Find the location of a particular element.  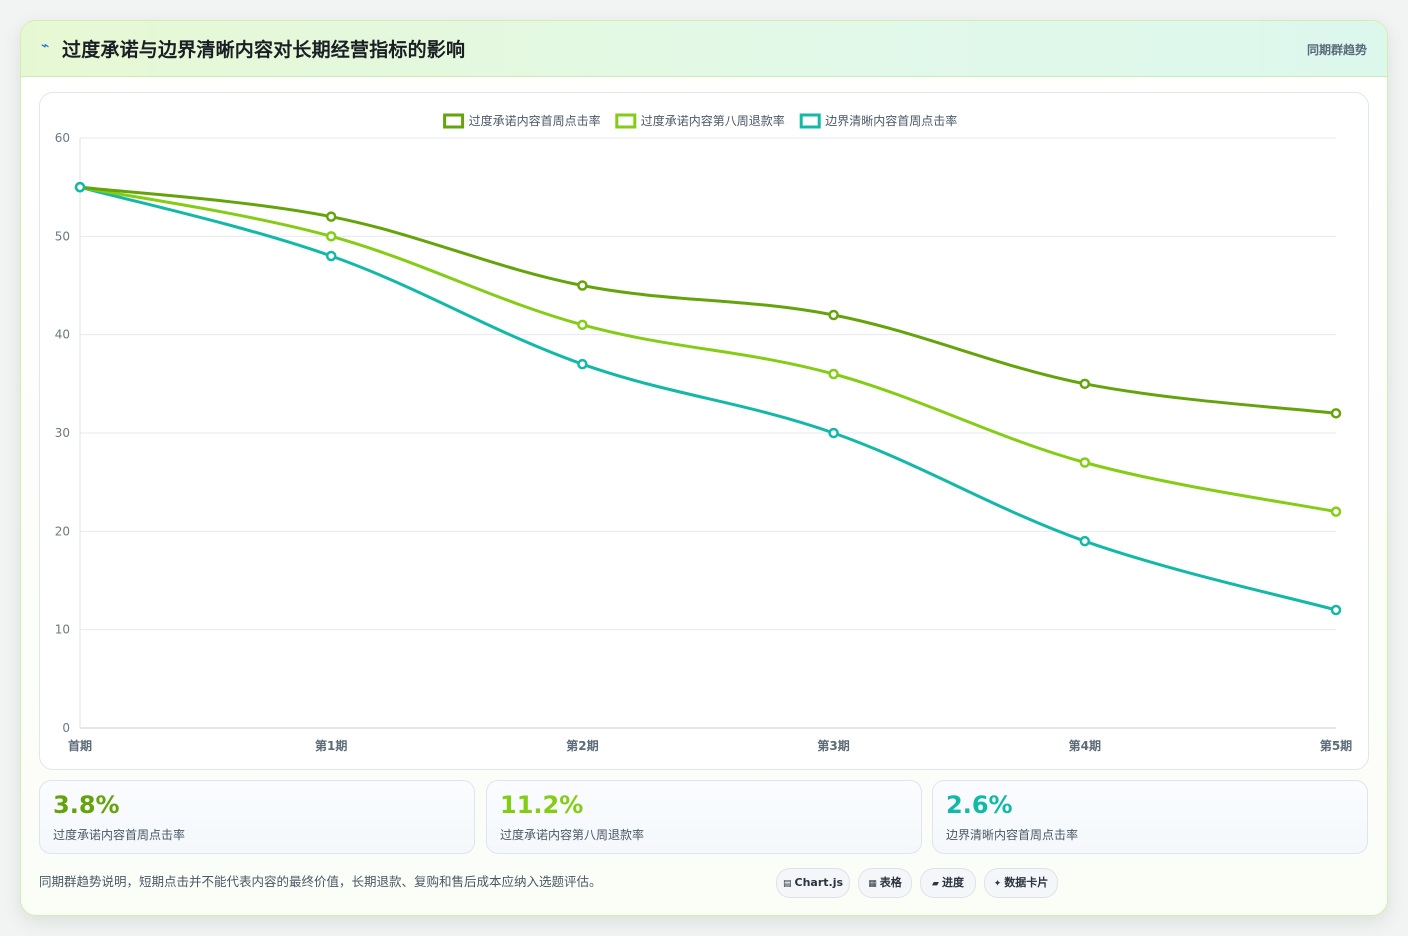

sparkle-icon: ✦ is located at coordinates (997, 884).